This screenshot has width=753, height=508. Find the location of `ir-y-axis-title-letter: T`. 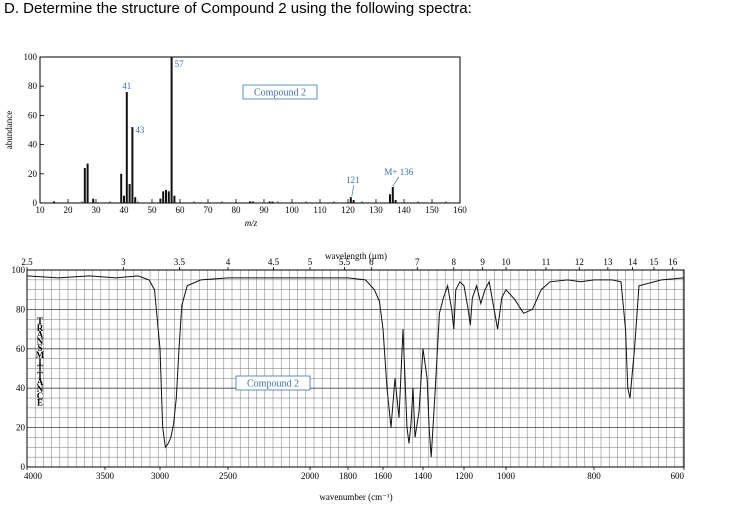

ir-y-axis-title-letter: T is located at coordinates (40, 369).